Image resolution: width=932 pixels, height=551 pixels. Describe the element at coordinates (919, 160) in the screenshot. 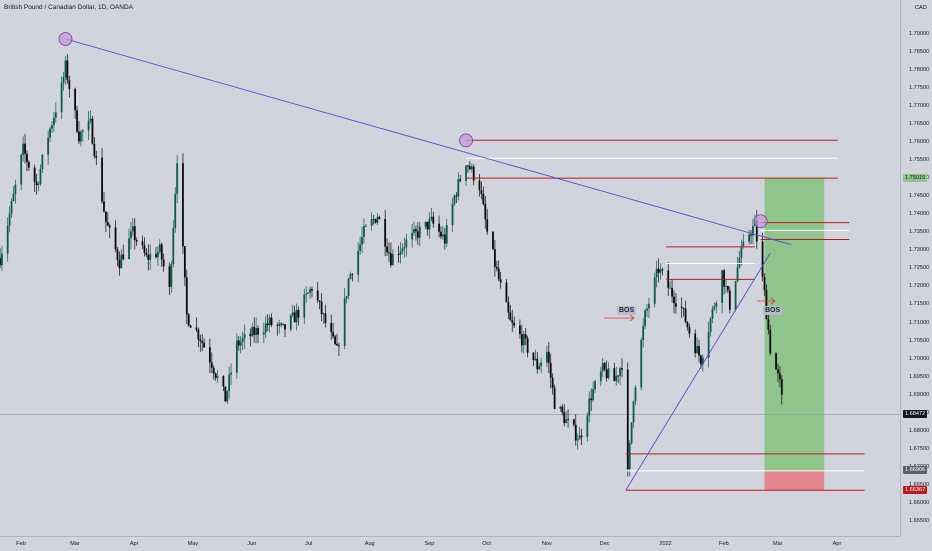

I see `price-tick-label: 1.75500` at that location.